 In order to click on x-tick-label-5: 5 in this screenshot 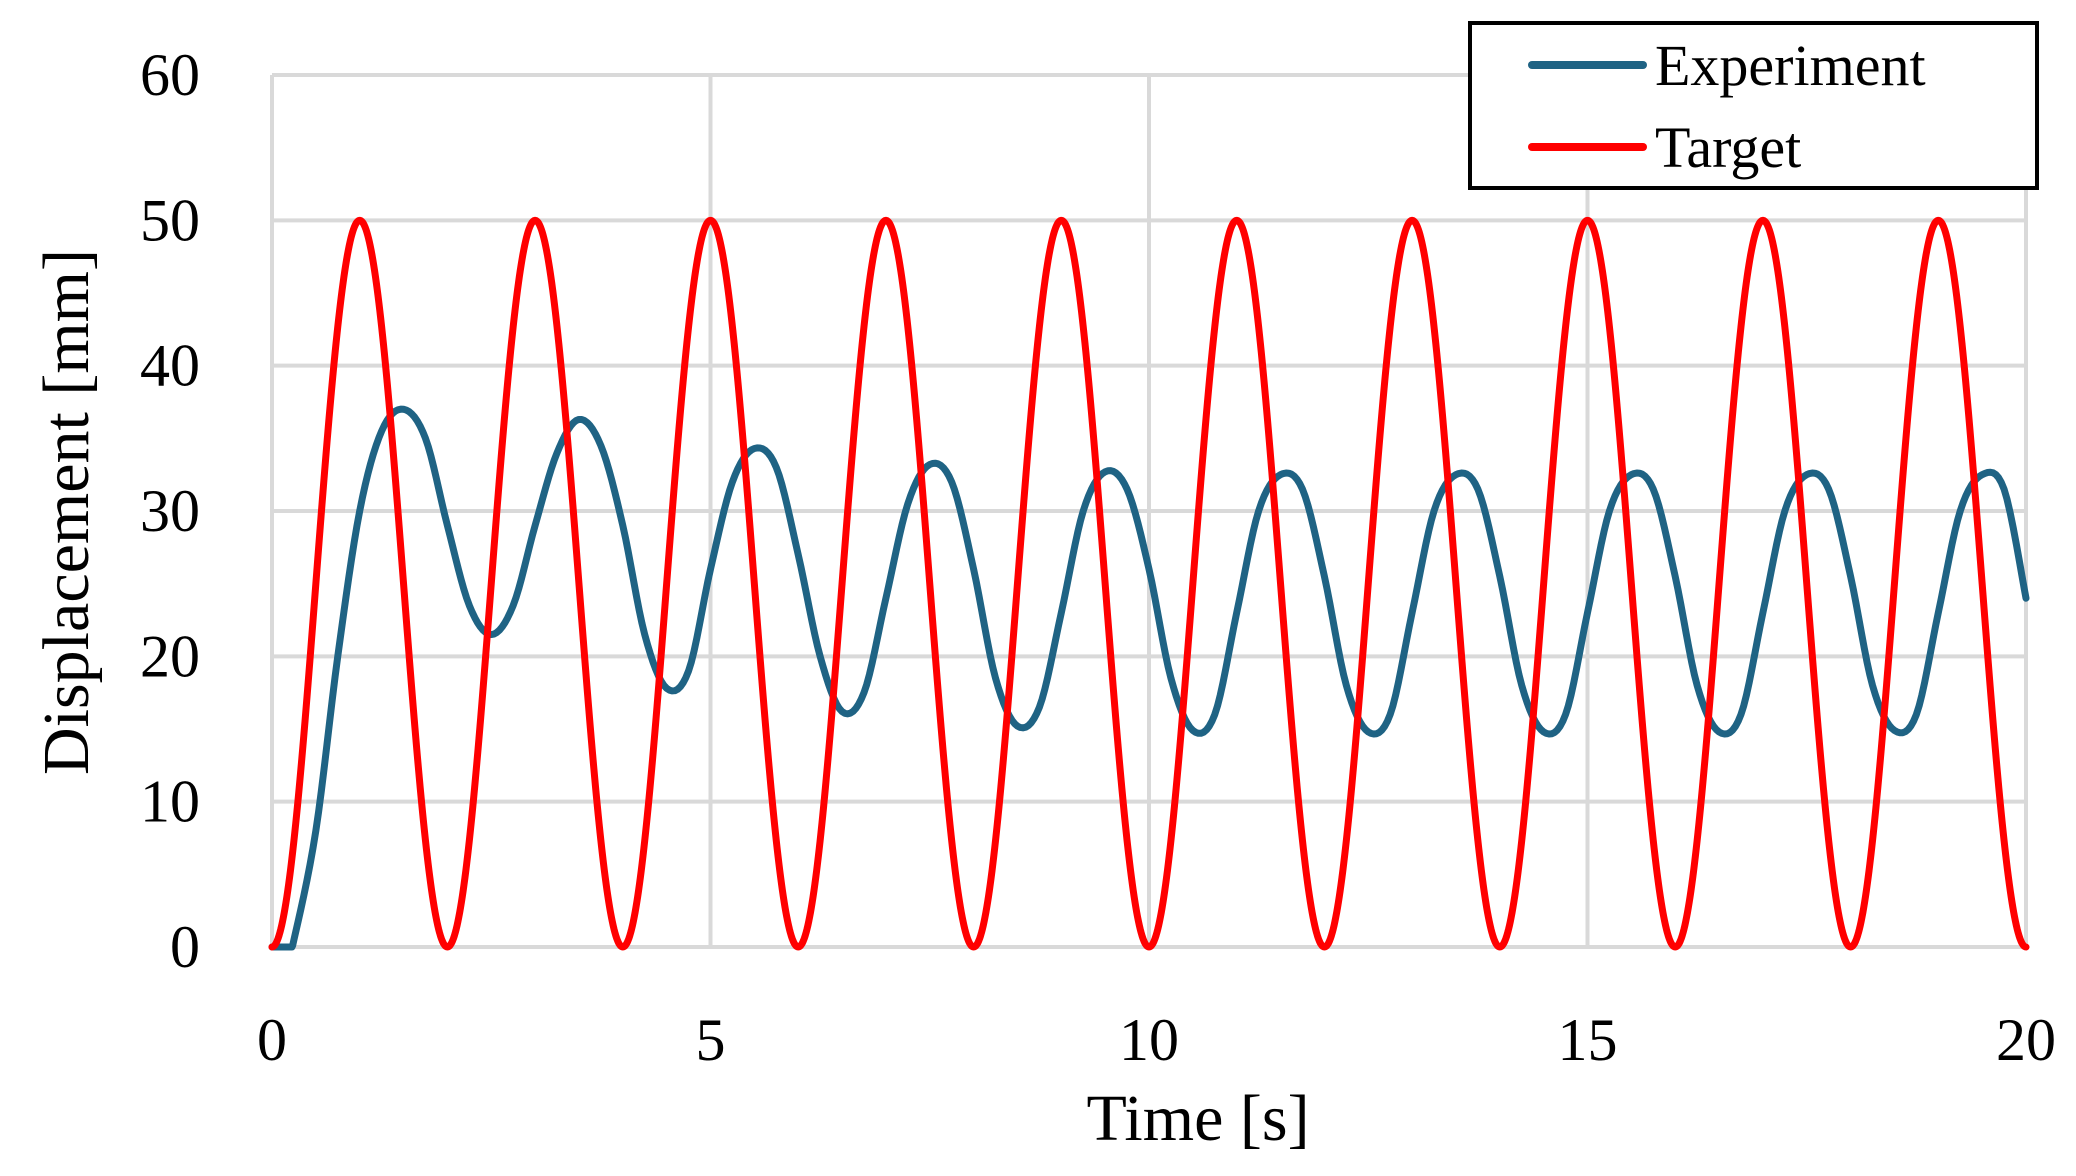, I will do `click(711, 1040)`.